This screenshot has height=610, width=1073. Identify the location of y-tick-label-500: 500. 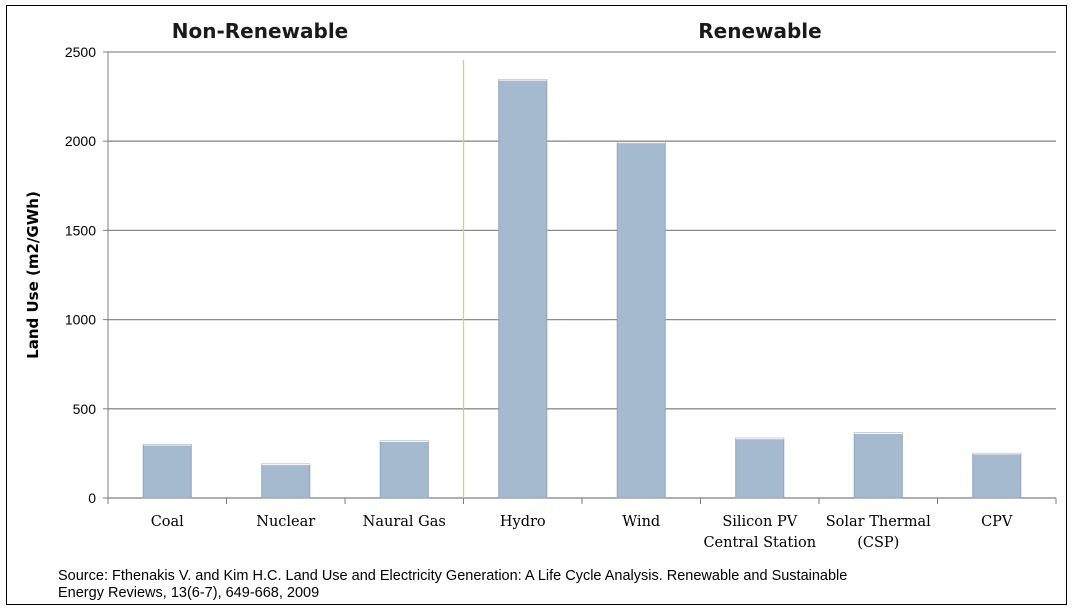
(85, 409).